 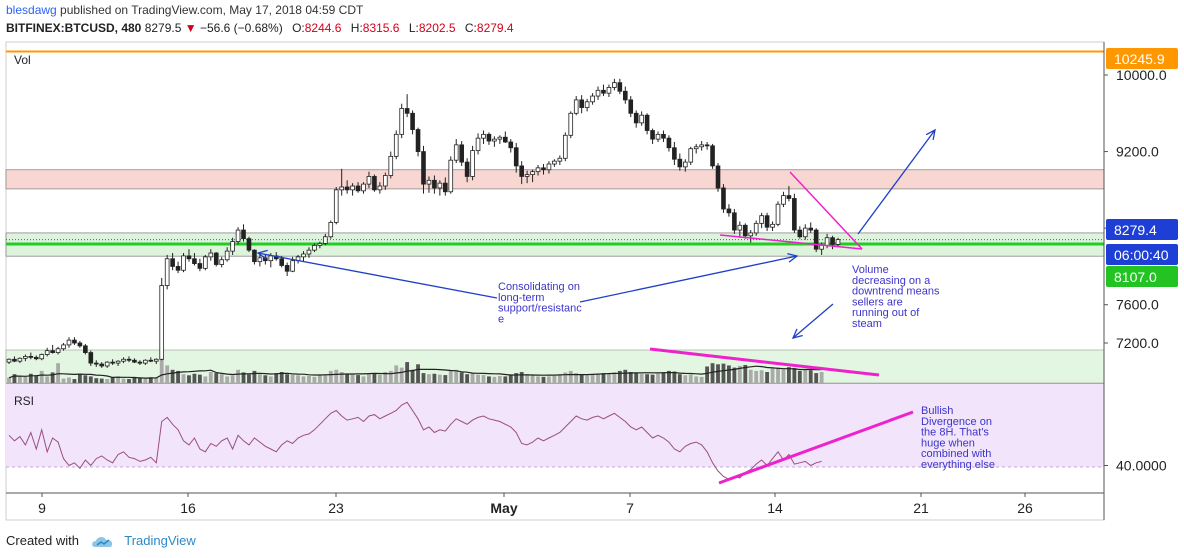 I want to click on breakout-arrow, so click(x=896, y=182).